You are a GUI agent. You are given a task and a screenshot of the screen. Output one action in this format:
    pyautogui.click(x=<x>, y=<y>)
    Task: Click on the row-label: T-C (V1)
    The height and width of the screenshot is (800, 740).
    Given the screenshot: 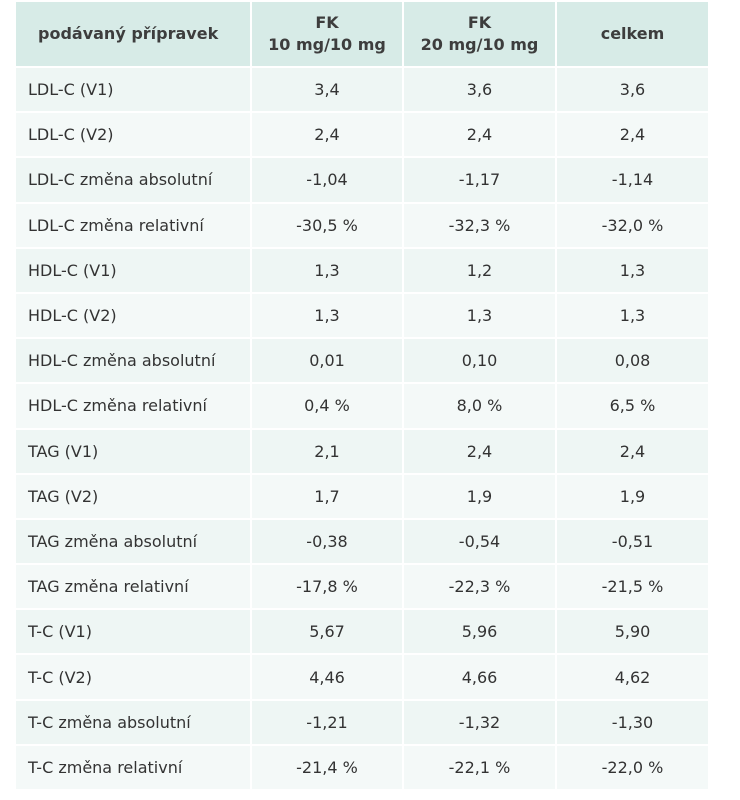 What is the action you would take?
    pyautogui.click(x=134, y=631)
    